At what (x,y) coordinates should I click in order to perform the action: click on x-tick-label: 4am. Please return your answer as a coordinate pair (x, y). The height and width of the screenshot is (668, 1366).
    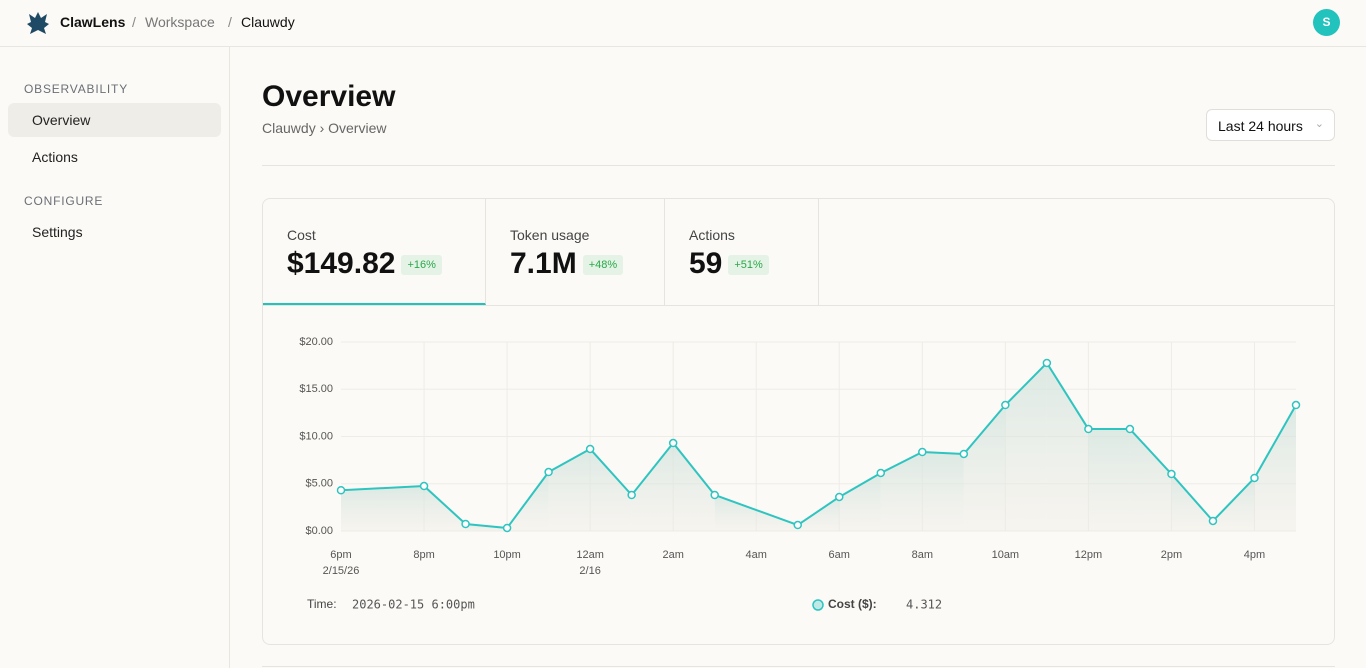
    Looking at the image, I should click on (756, 555).